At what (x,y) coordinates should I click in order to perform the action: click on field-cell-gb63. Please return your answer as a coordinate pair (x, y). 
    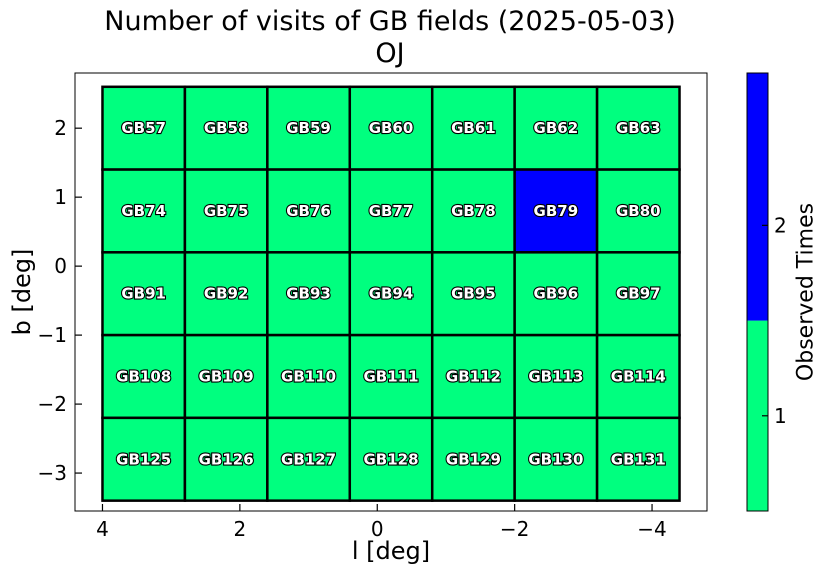
    Looking at the image, I should click on (638, 128).